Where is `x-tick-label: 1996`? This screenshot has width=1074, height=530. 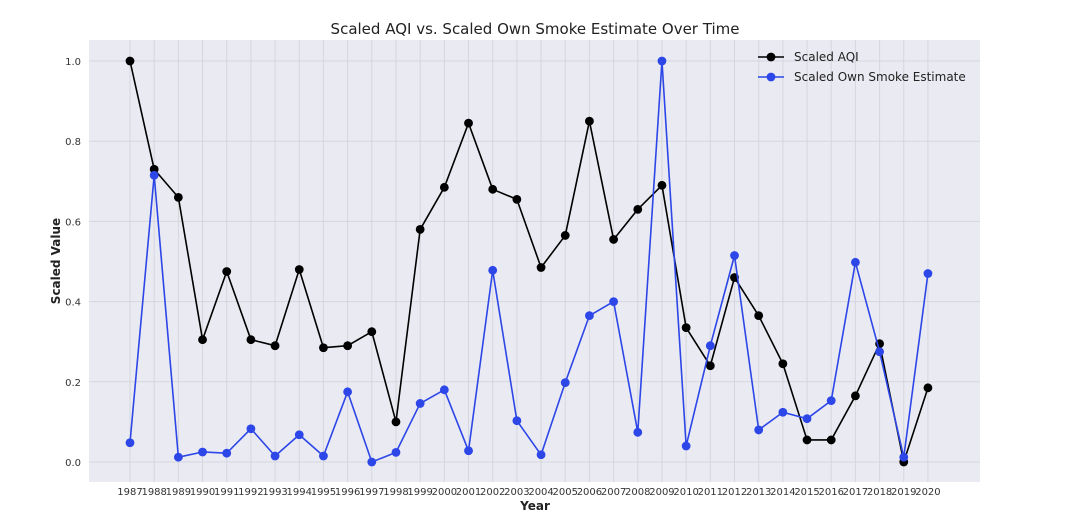
x-tick-label: 1996 is located at coordinates (347, 492).